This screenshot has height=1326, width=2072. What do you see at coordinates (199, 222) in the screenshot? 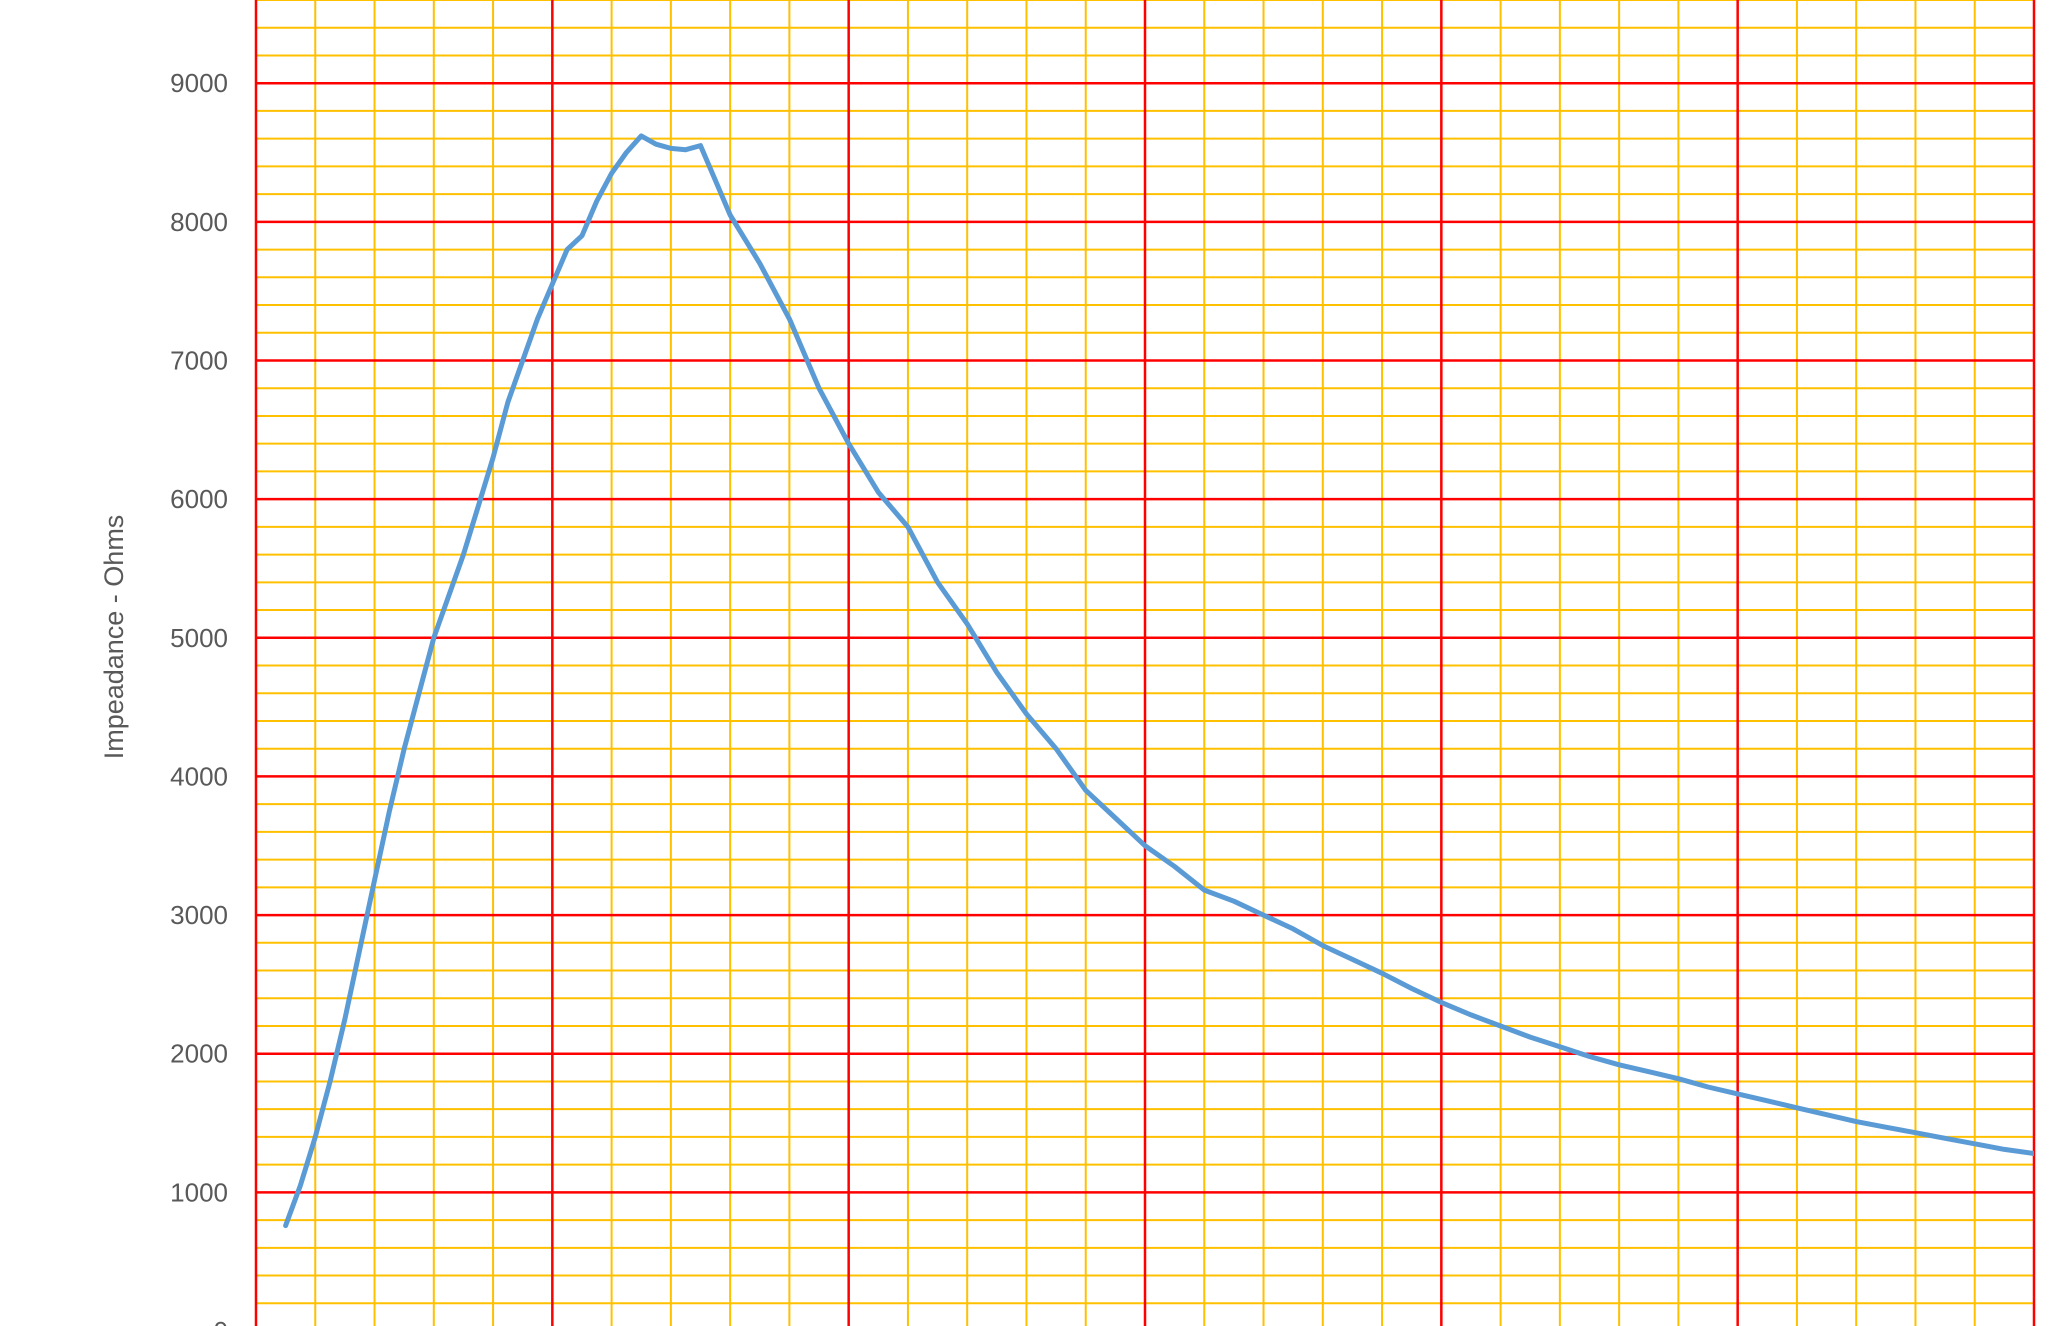
I see `y-tick-label: 8000` at bounding box center [199, 222].